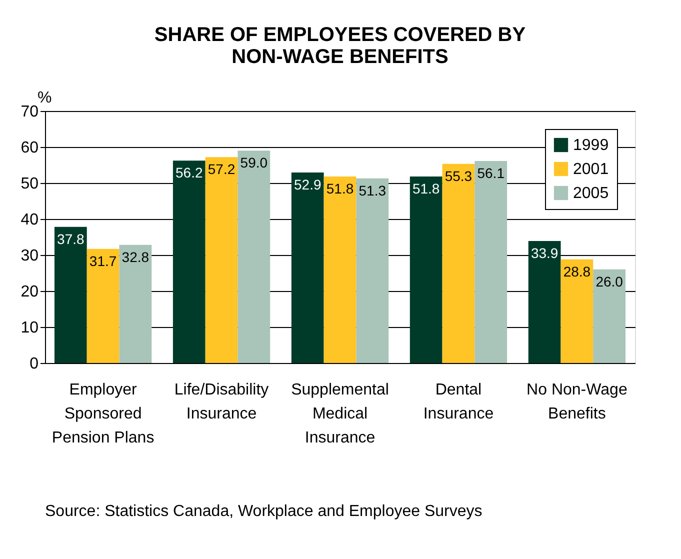  What do you see at coordinates (372, 190) in the screenshot?
I see `data-label: 51.3` at bounding box center [372, 190].